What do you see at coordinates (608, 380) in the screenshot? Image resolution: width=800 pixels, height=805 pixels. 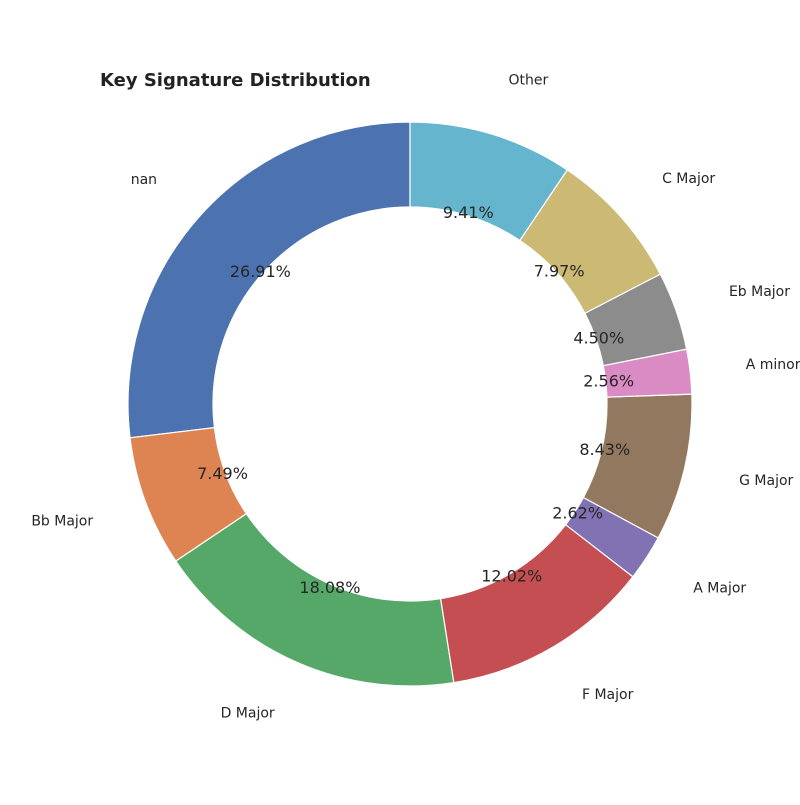 I see `percent-label-a-minor: 2.56%` at bounding box center [608, 380].